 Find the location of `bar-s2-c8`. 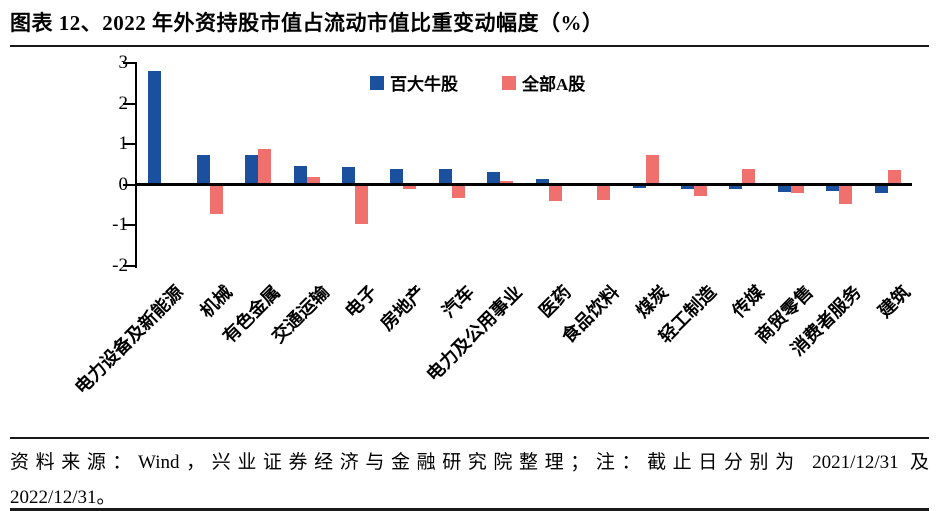

bar-s2-c8 is located at coordinates (555, 192).